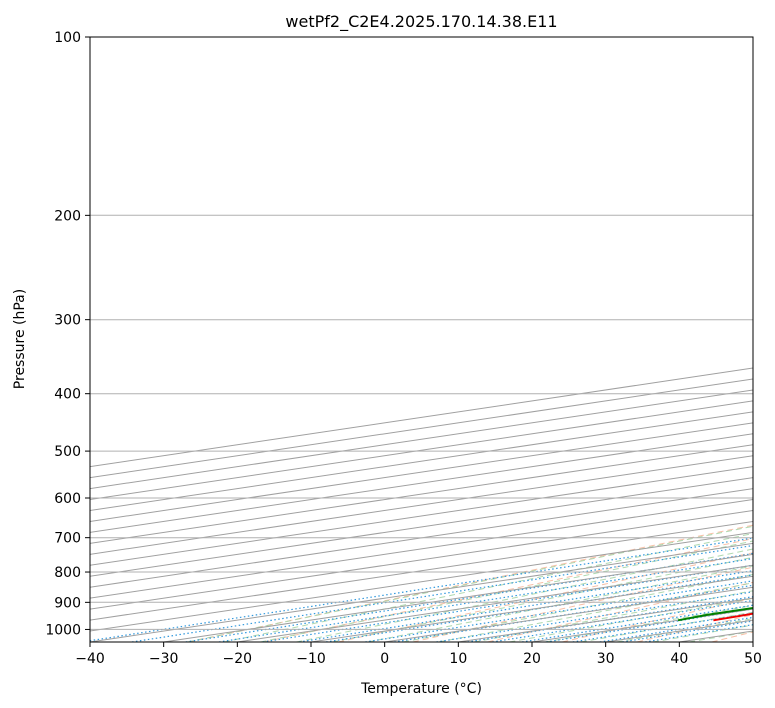  I want to click on y-tick-label: 1000, so click(63, 630).